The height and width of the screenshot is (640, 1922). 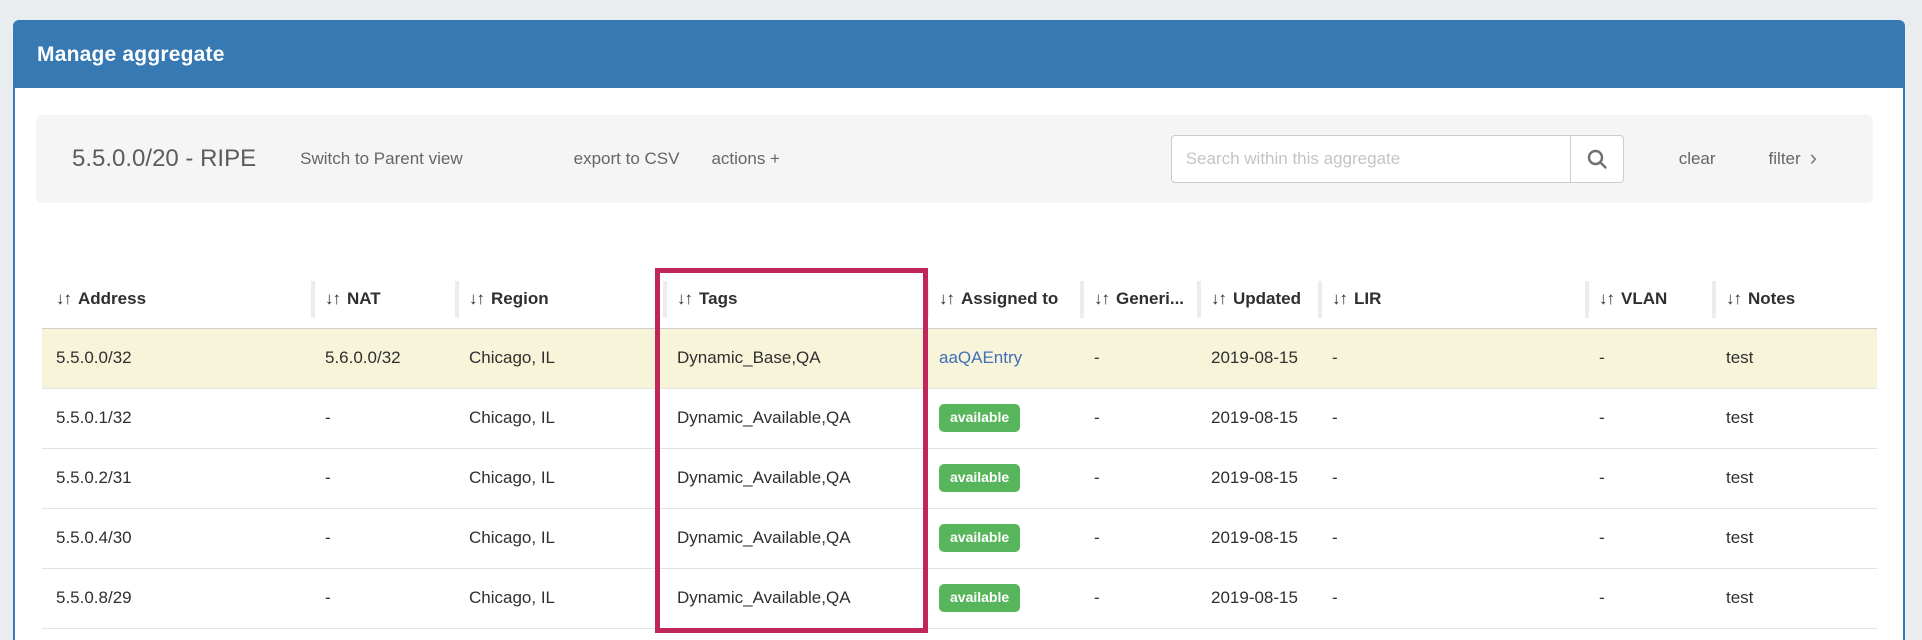 I want to click on column-header-updated: ↓↑ Updated, so click(x=1257, y=299).